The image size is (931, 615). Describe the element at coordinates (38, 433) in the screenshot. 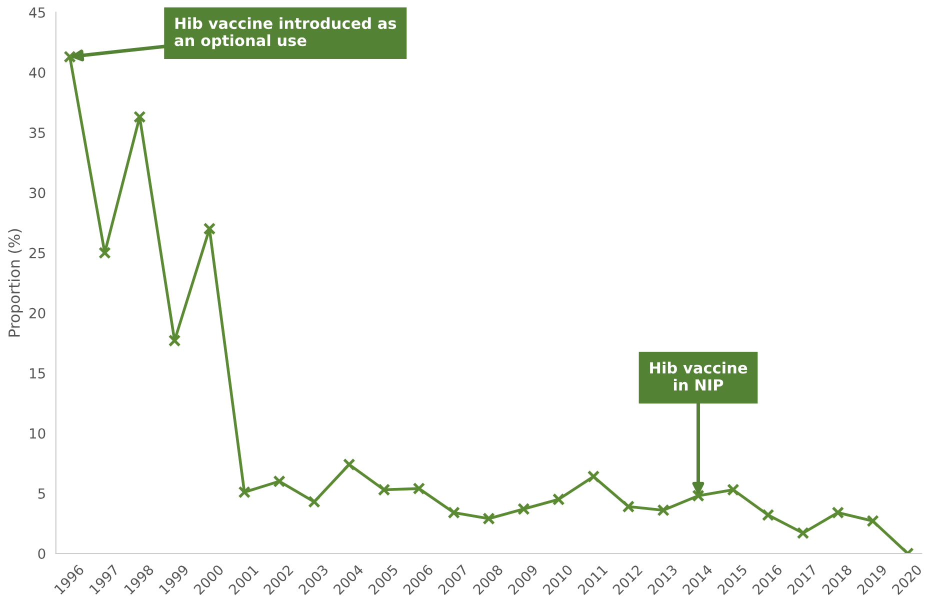

I see `y-tick-label: 10` at that location.